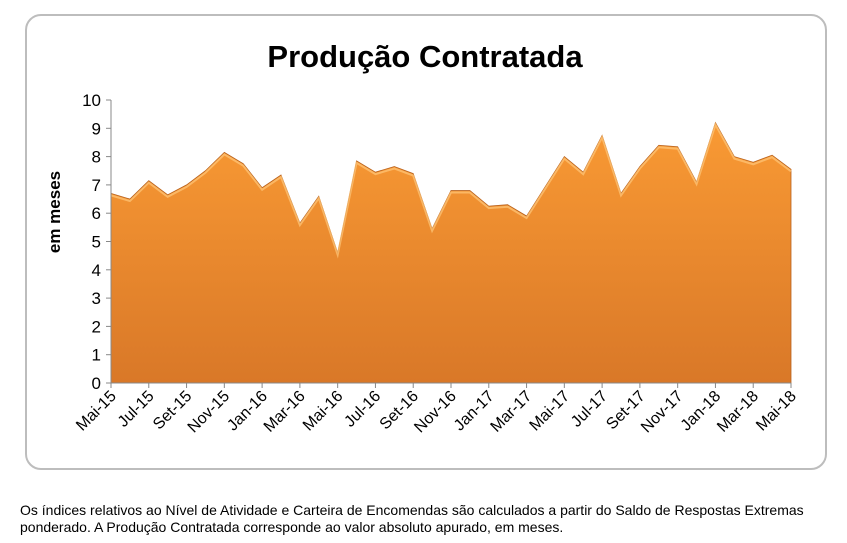 This screenshot has width=847, height=543. What do you see at coordinates (96, 383) in the screenshot?
I see `y-tick-label: 0` at bounding box center [96, 383].